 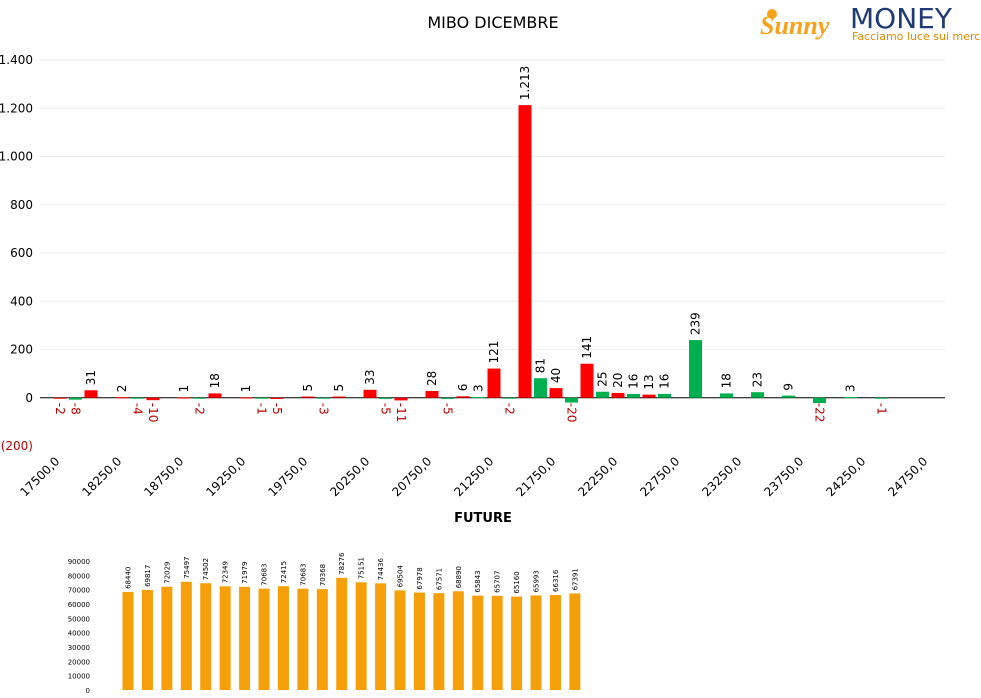 What do you see at coordinates (148, 576) in the screenshot?
I see `data-label: 69817` at bounding box center [148, 576].